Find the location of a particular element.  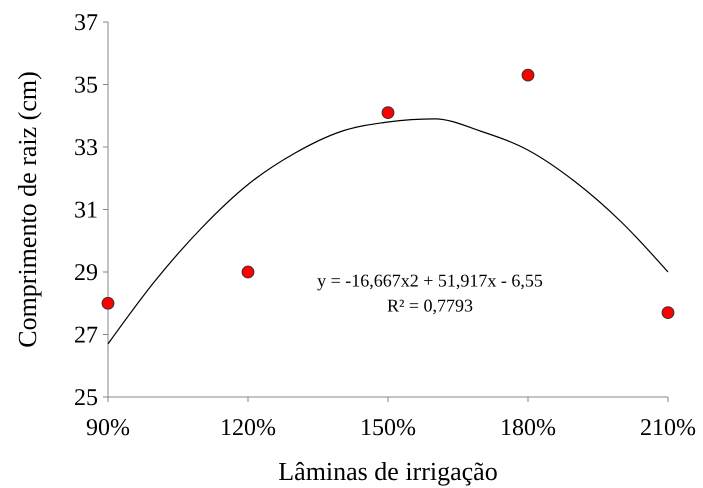

y-tick-label: 37 is located at coordinates (86, 23).